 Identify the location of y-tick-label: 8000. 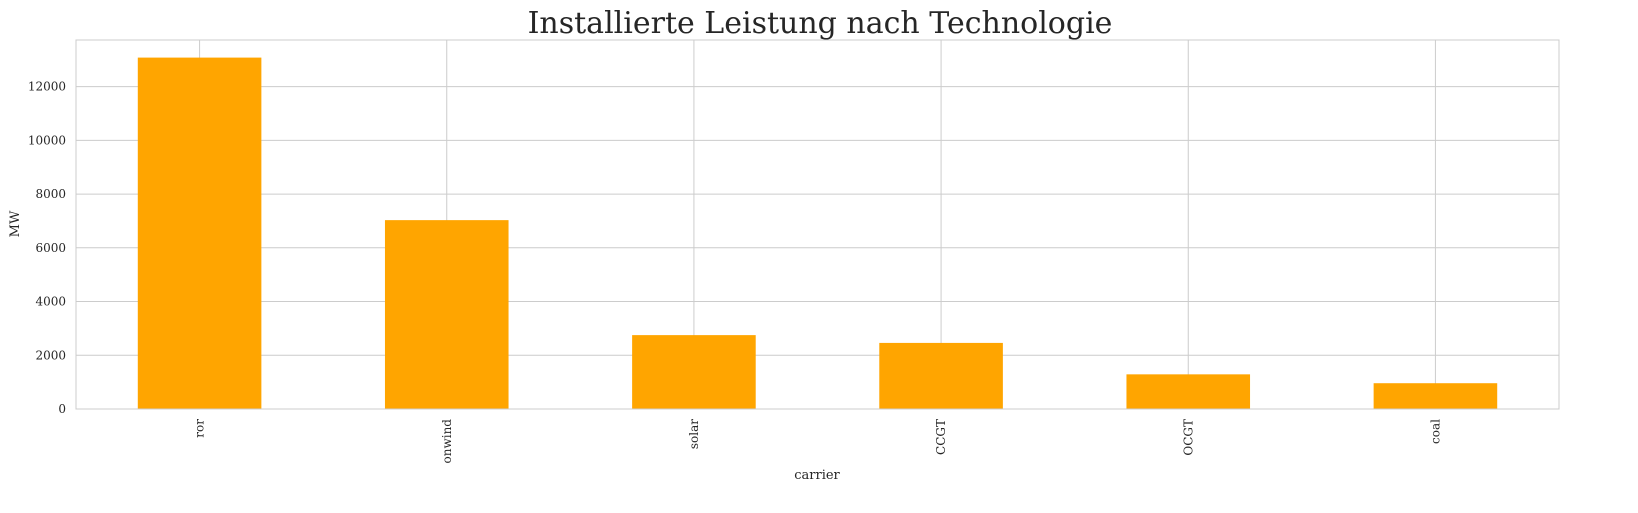
(50, 194).